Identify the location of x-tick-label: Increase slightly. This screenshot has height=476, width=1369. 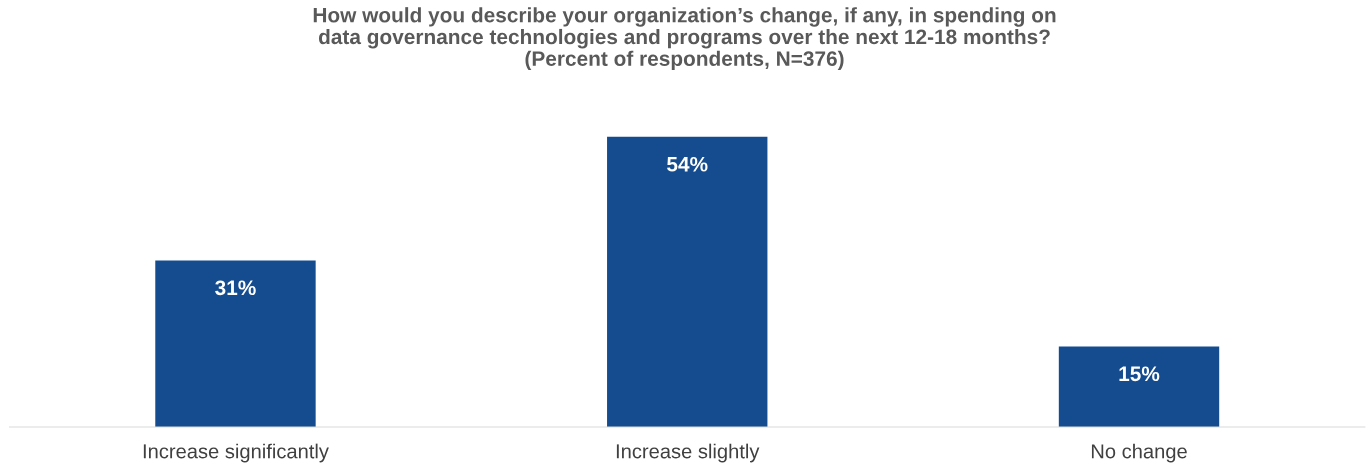
(688, 453).